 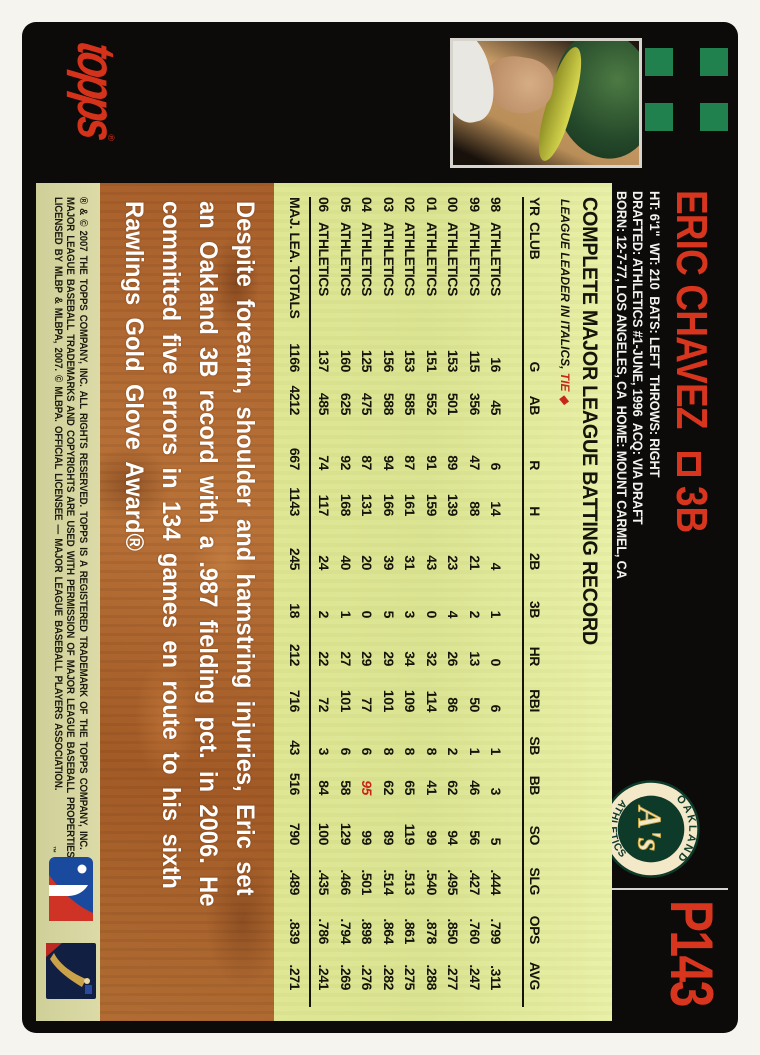 What do you see at coordinates (295, 458) in the screenshot?
I see `stats-totals-R: 667` at bounding box center [295, 458].